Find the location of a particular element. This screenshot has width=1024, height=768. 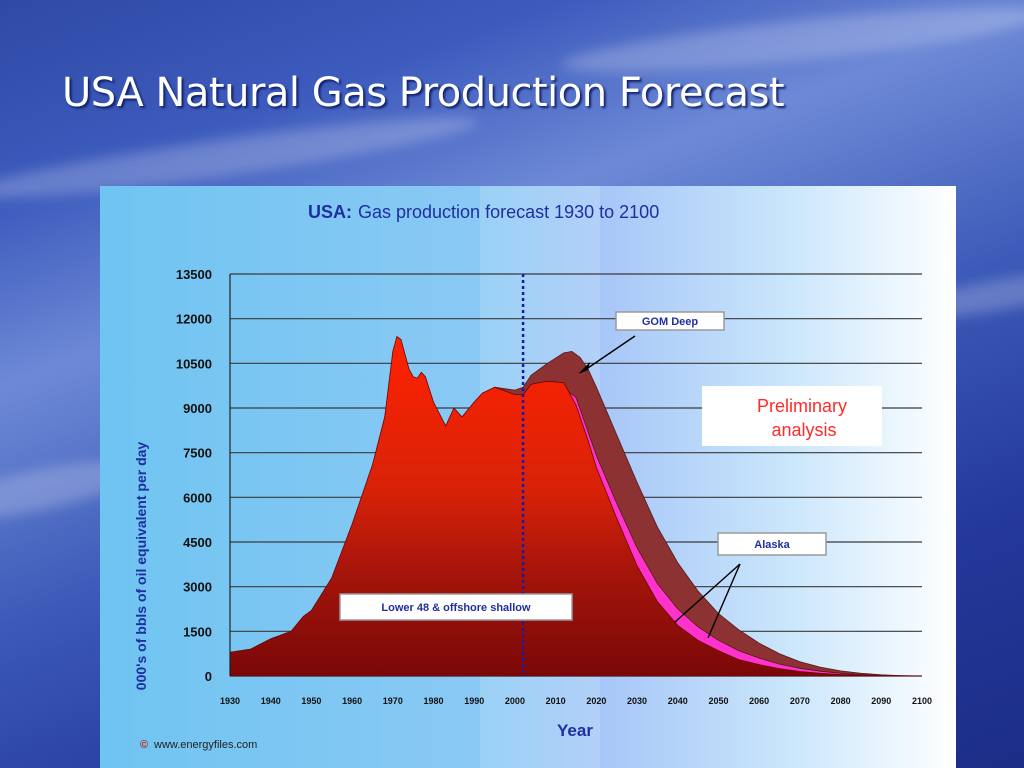

x-tick-label-9: 2020 is located at coordinates (596, 701).